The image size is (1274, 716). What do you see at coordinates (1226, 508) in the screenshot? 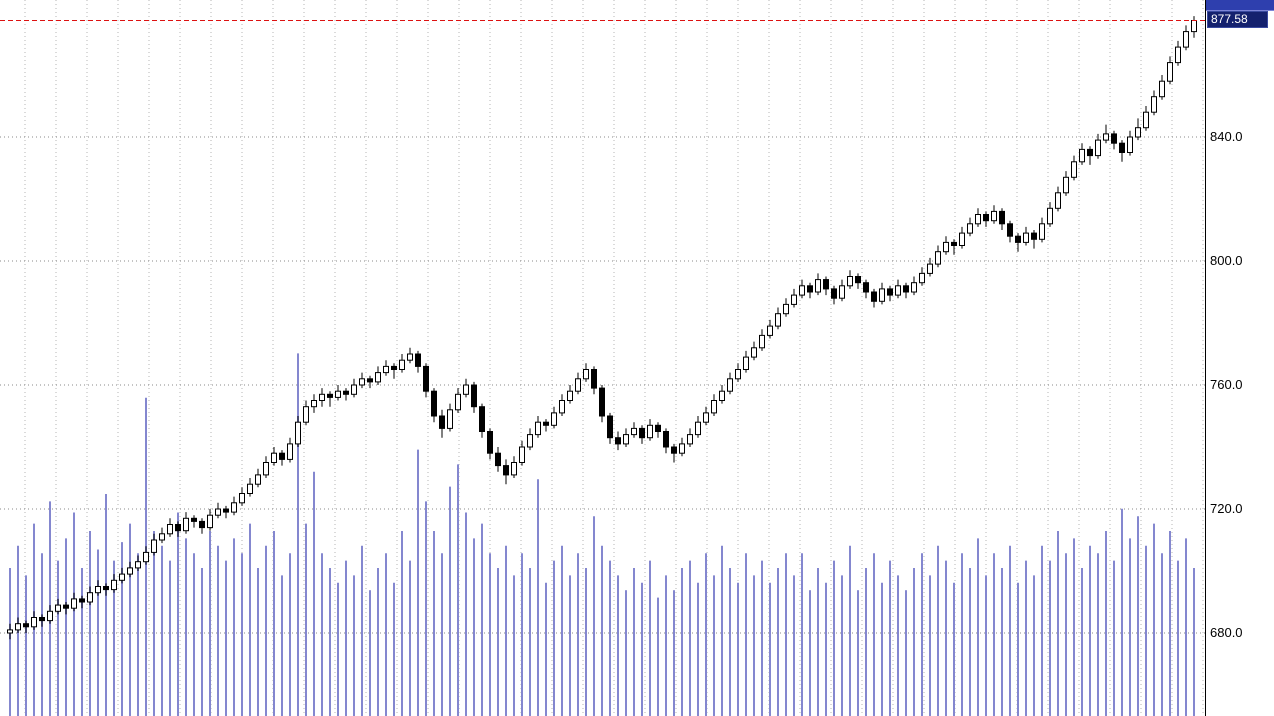
I see `y-axis-tick-label: 720.0` at bounding box center [1226, 508].